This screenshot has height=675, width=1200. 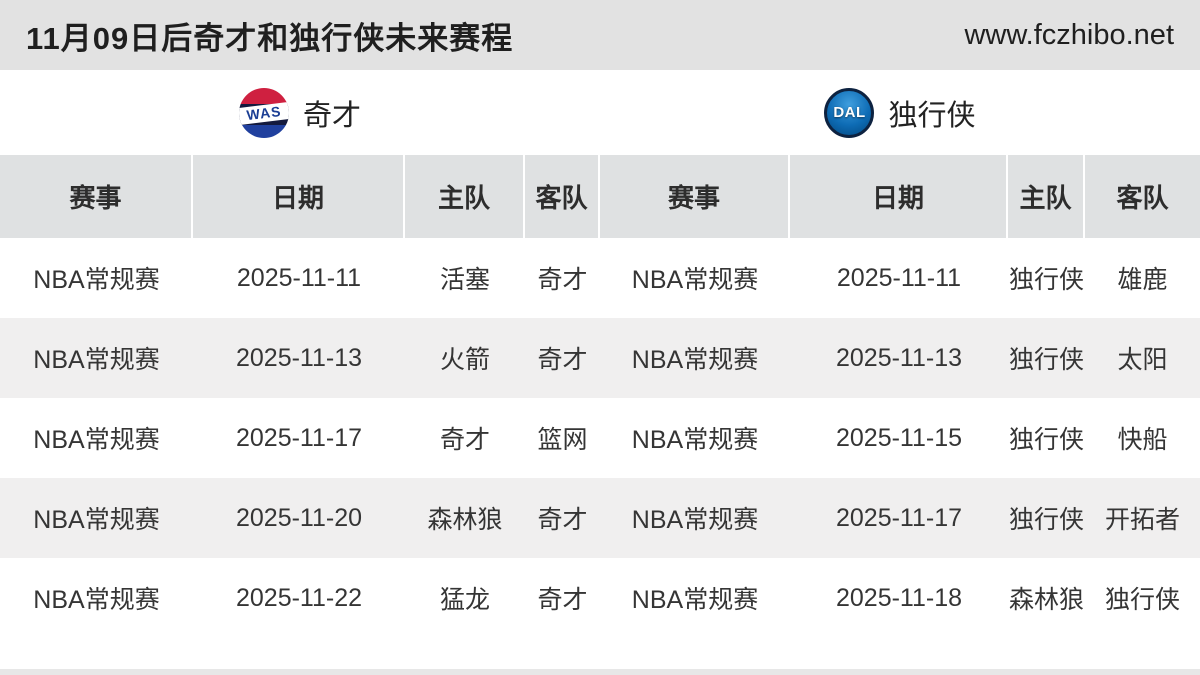 I want to click on row-left: NBA常规赛 2025-11-22 猛龙 奇才, so click(x=300, y=598).